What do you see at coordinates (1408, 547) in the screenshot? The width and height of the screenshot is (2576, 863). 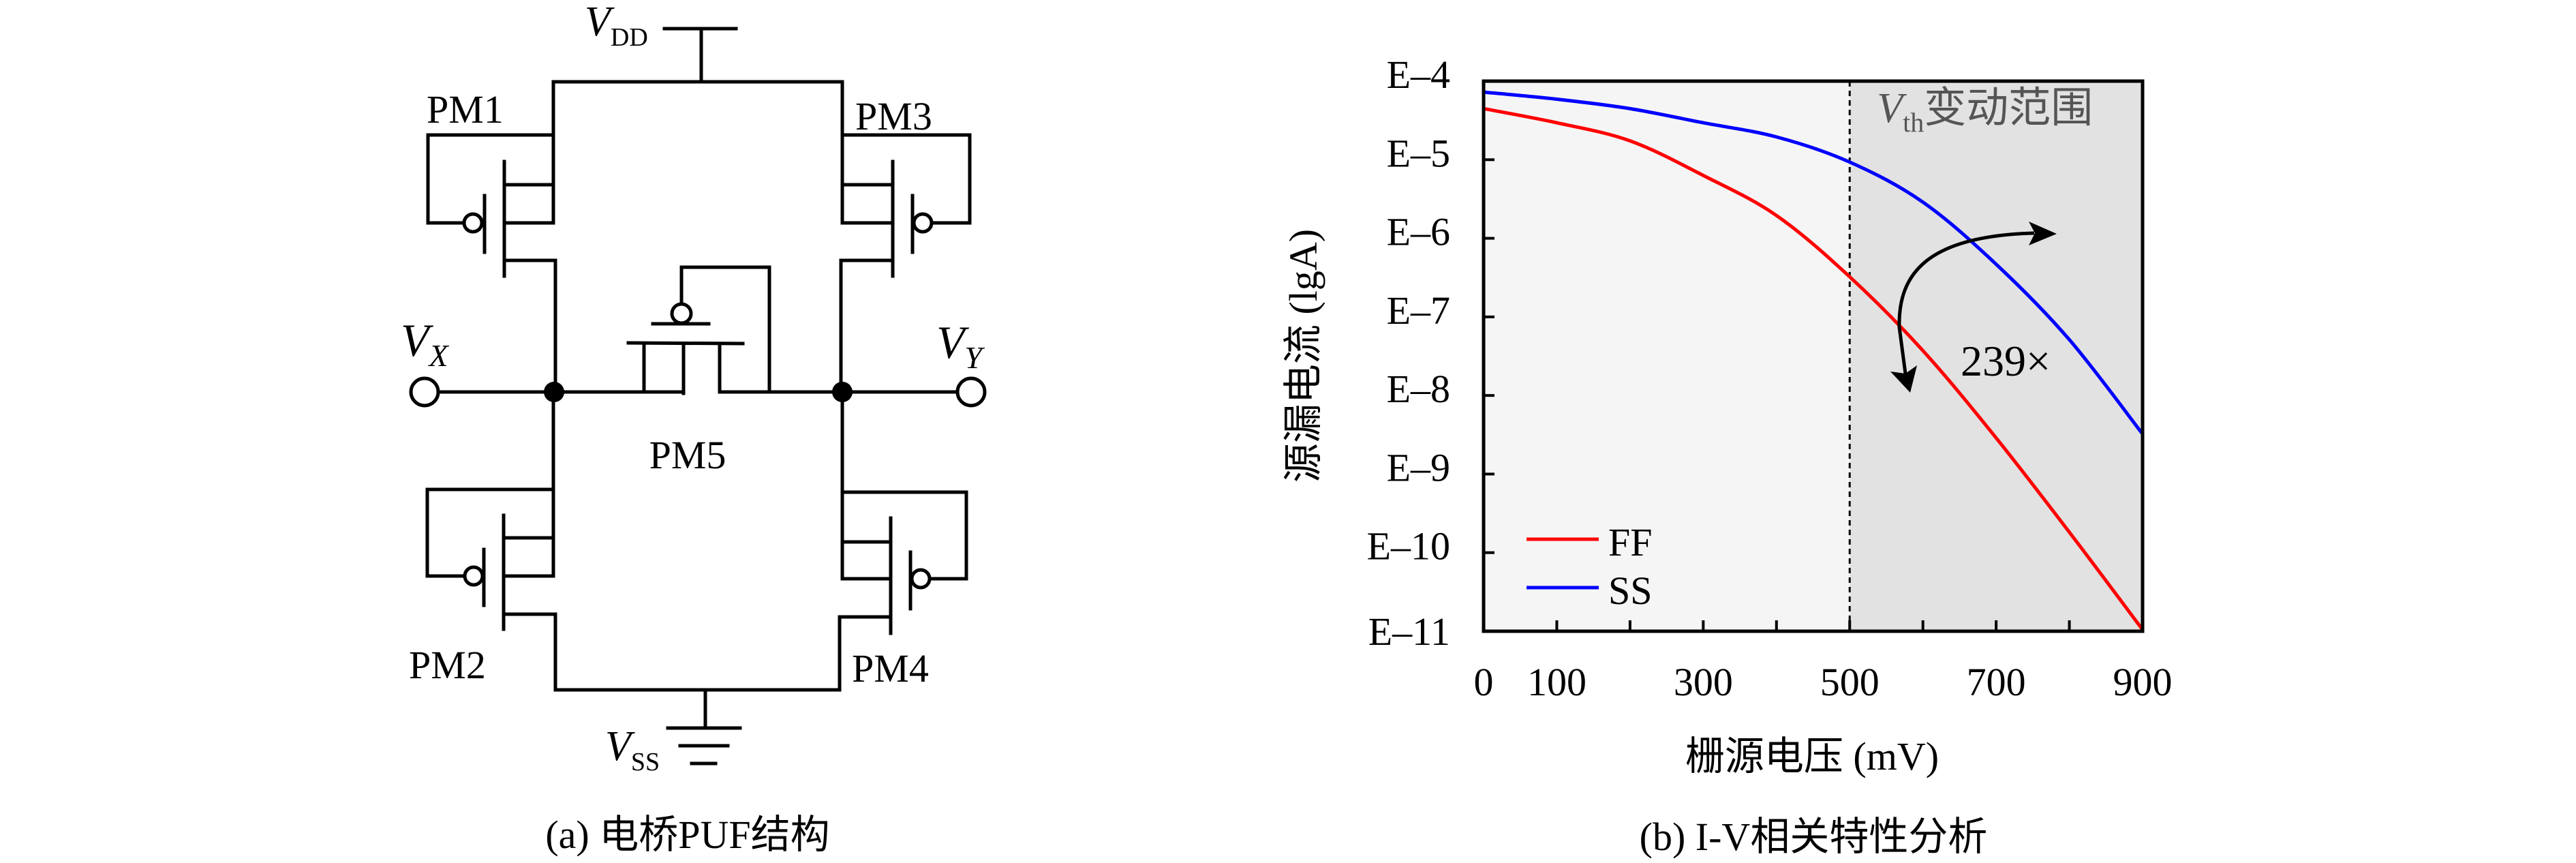 I see `y-tick-label: E–10` at bounding box center [1408, 547].